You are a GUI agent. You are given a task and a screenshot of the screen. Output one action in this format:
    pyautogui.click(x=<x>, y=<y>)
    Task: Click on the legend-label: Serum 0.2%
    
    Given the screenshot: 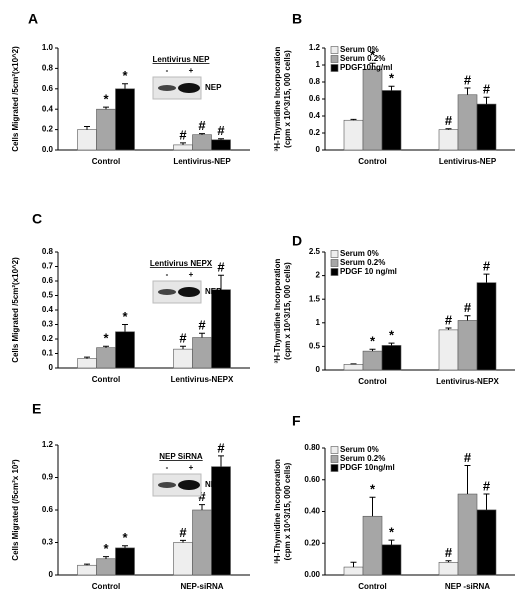 What is the action you would take?
    pyautogui.click(x=362, y=458)
    